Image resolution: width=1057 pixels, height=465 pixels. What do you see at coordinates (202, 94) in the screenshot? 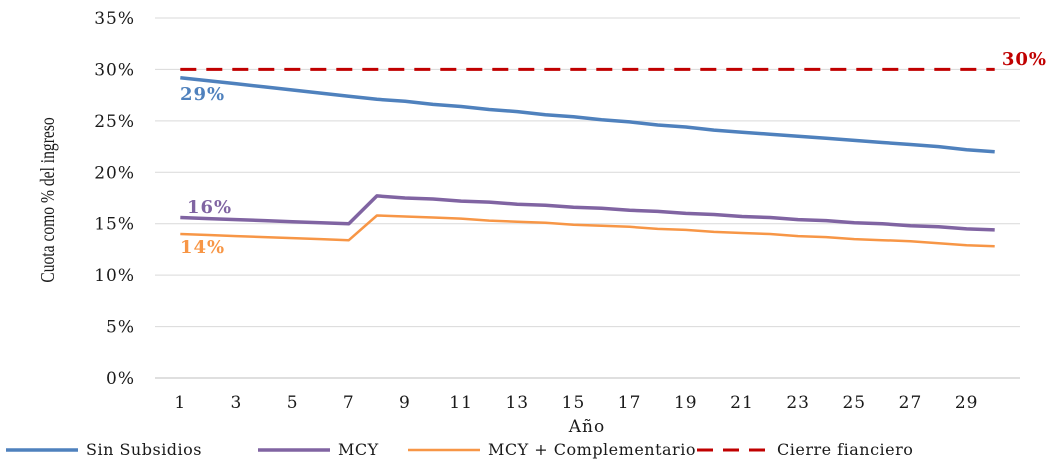
I see `data-label: 29%` at bounding box center [202, 94].